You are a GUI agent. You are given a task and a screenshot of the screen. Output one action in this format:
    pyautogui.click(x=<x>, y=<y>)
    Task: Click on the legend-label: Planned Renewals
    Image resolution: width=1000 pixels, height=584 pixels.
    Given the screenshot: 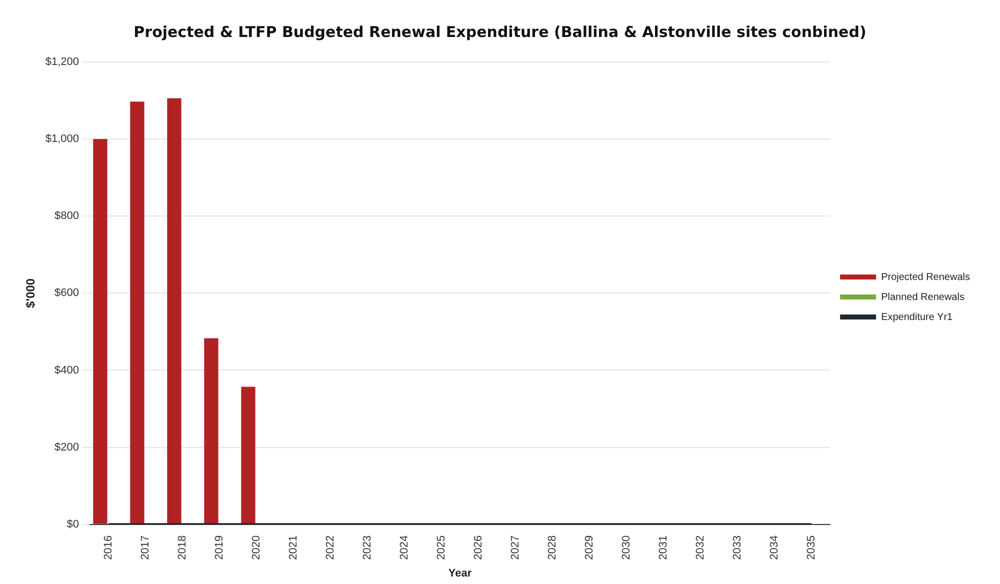 What is the action you would take?
    pyautogui.click(x=922, y=297)
    